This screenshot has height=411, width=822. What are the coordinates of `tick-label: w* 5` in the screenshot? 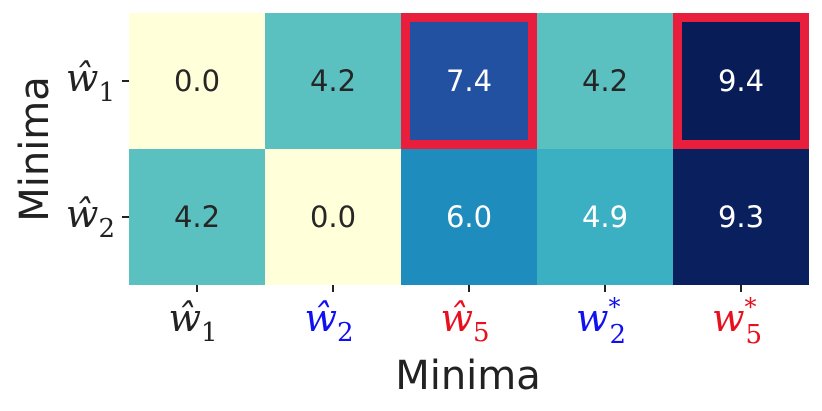 It's located at (737, 321).